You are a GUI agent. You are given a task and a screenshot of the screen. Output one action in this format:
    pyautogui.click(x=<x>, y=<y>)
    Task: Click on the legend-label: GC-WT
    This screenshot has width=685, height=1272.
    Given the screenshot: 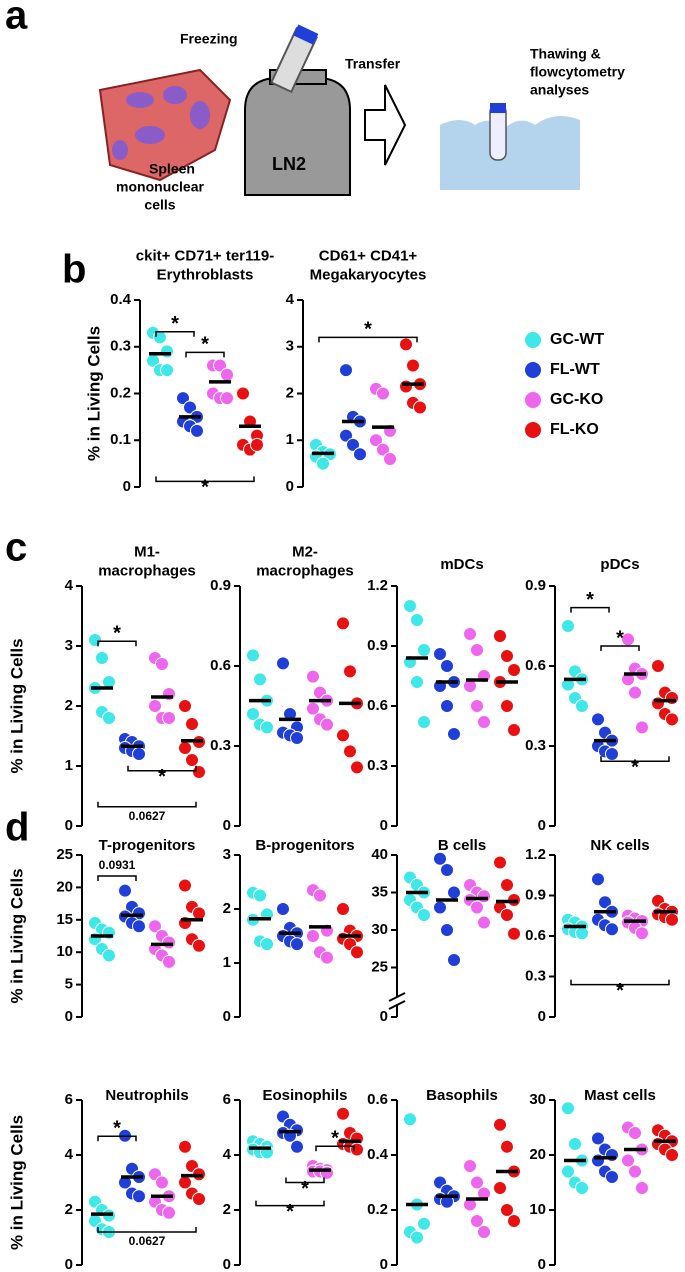 What is the action you would take?
    pyautogui.click(x=577, y=339)
    